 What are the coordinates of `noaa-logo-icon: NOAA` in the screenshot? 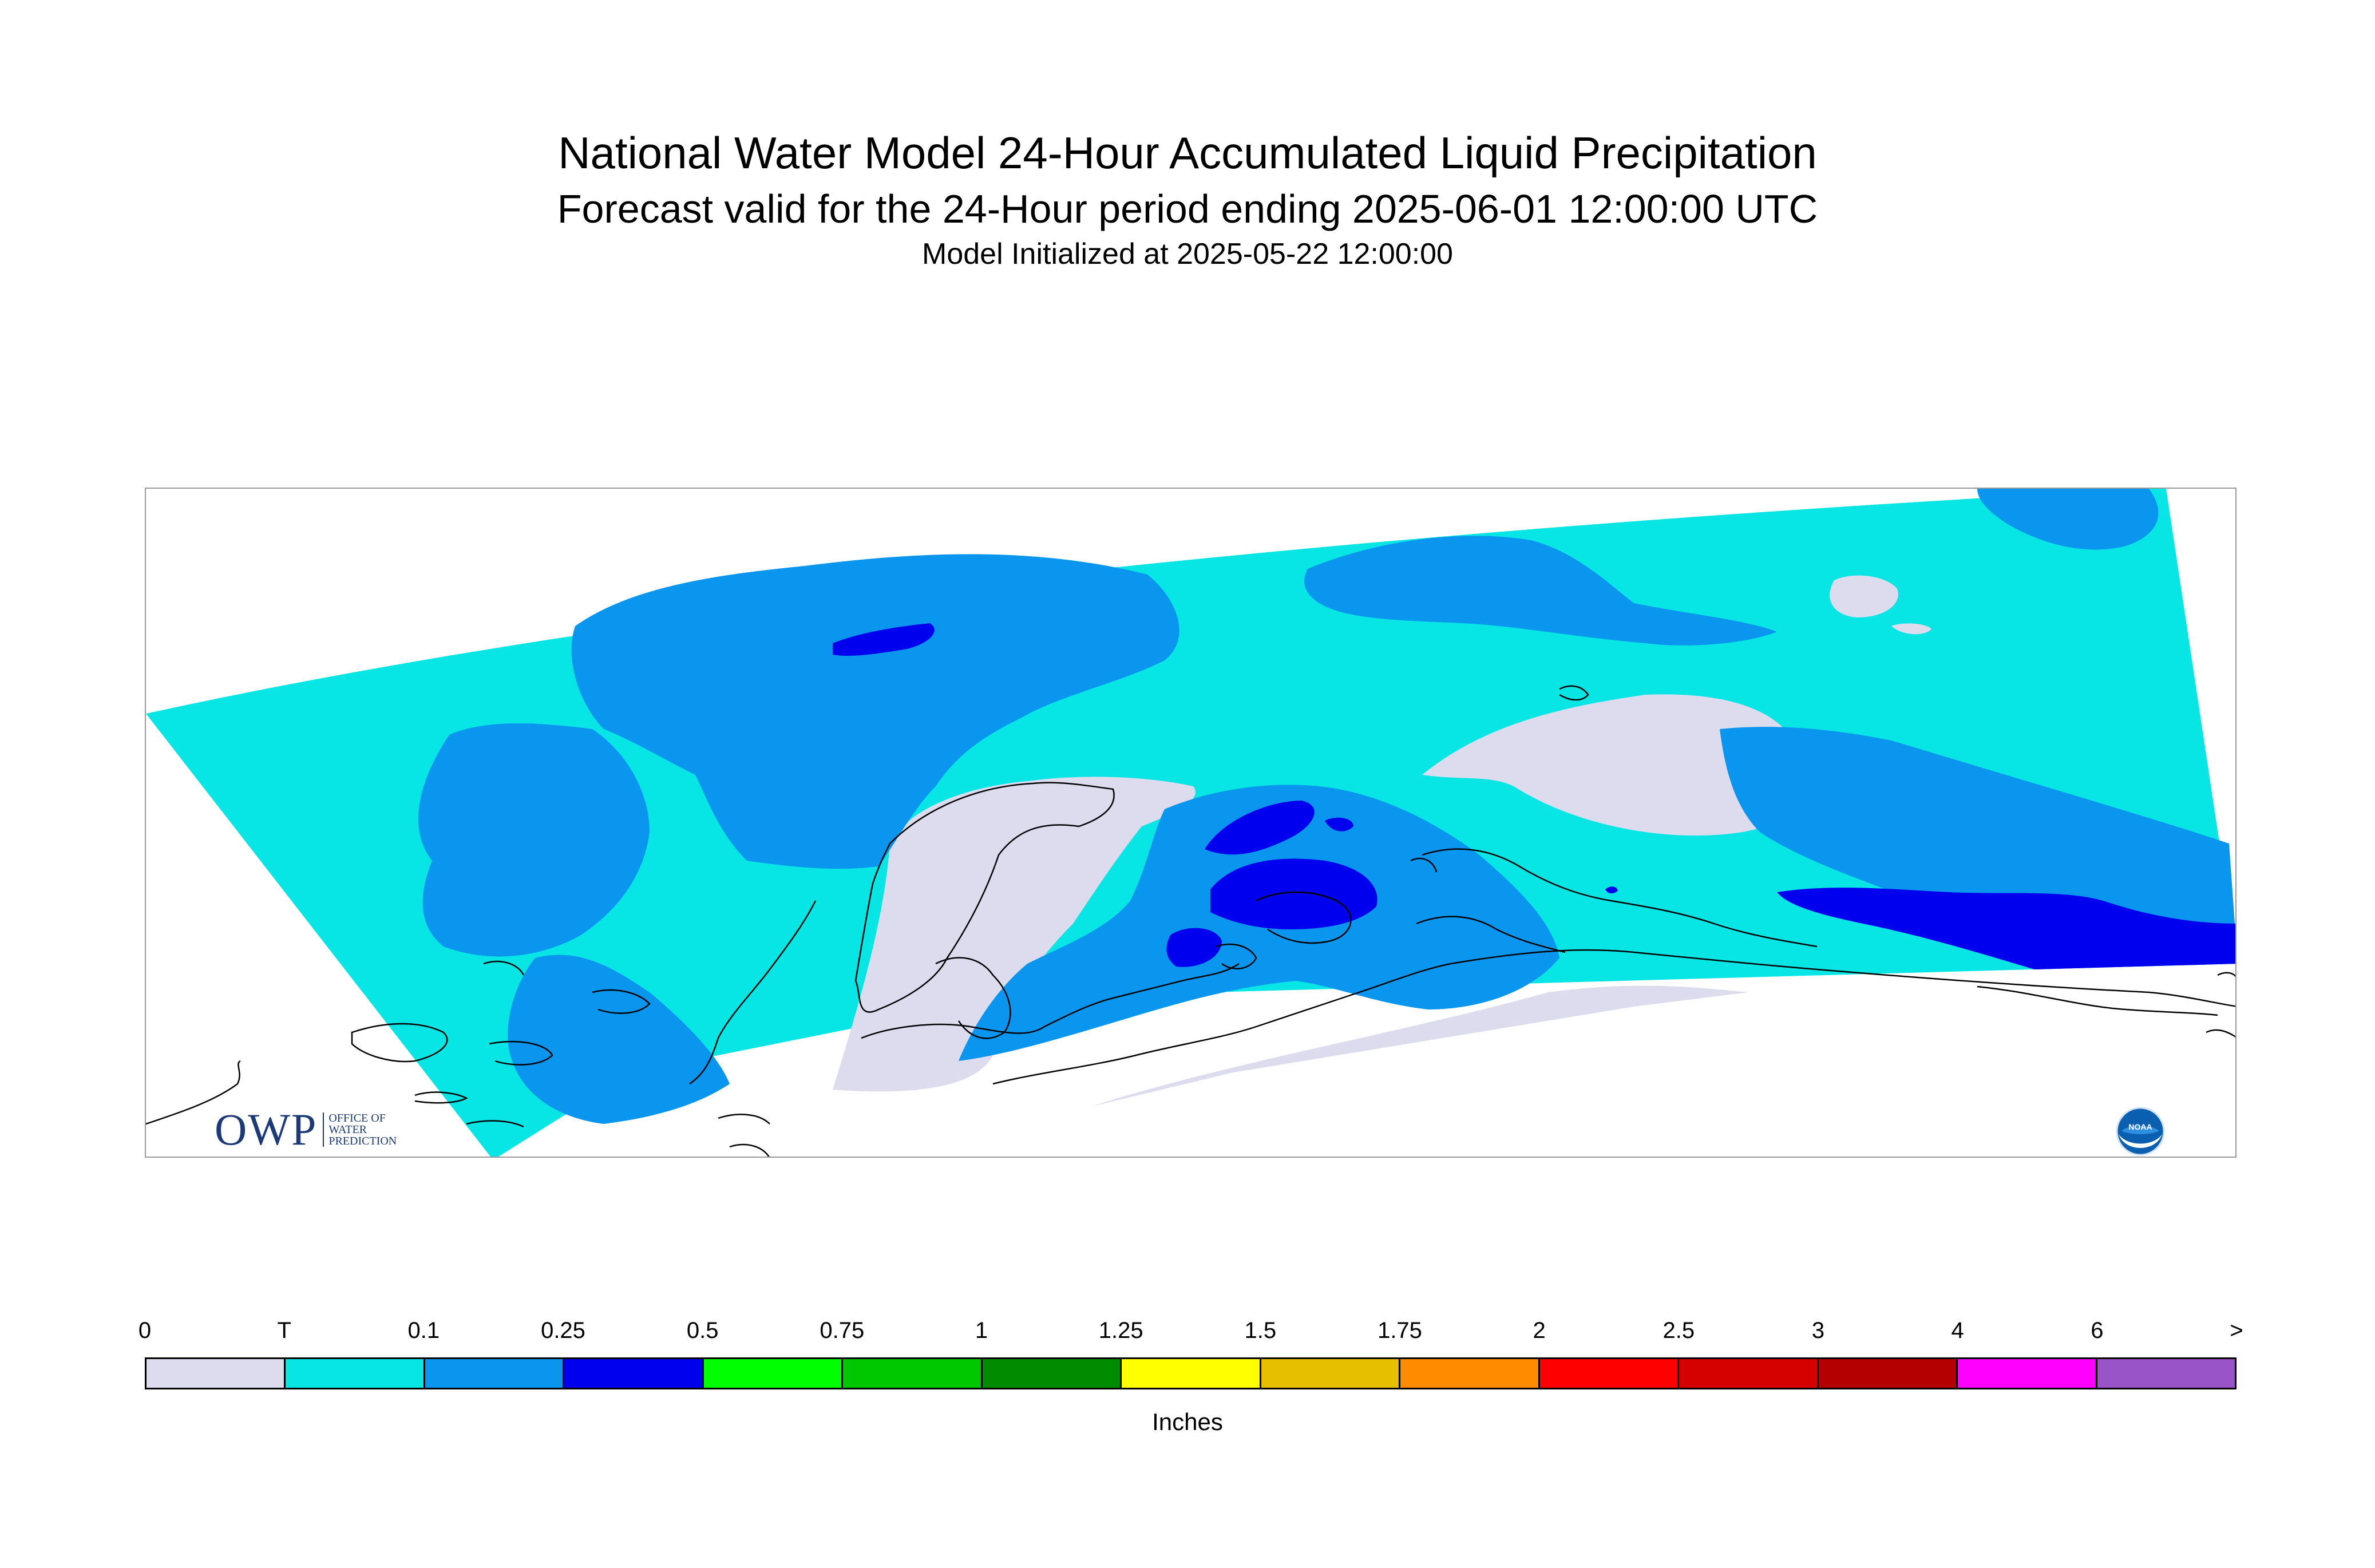 It's located at (2140, 1131).